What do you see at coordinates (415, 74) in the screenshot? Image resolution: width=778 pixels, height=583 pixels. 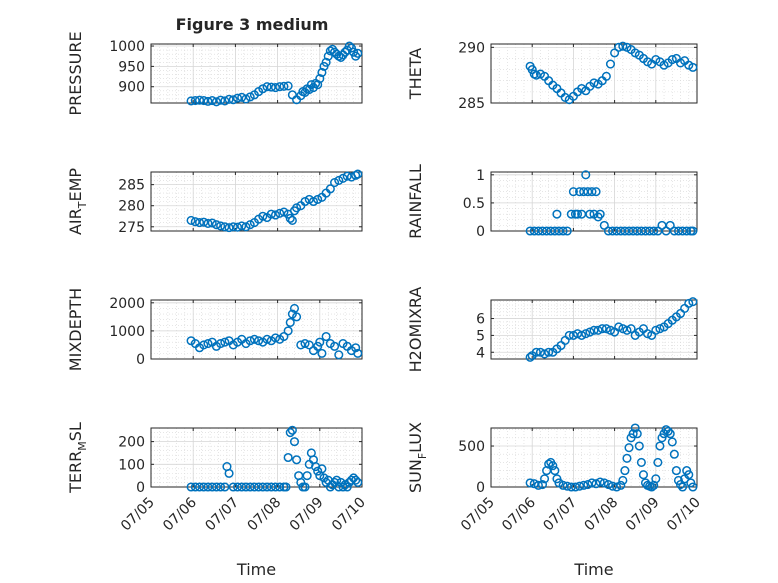 I see `y-axis-label: THETA` at bounding box center [415, 74].